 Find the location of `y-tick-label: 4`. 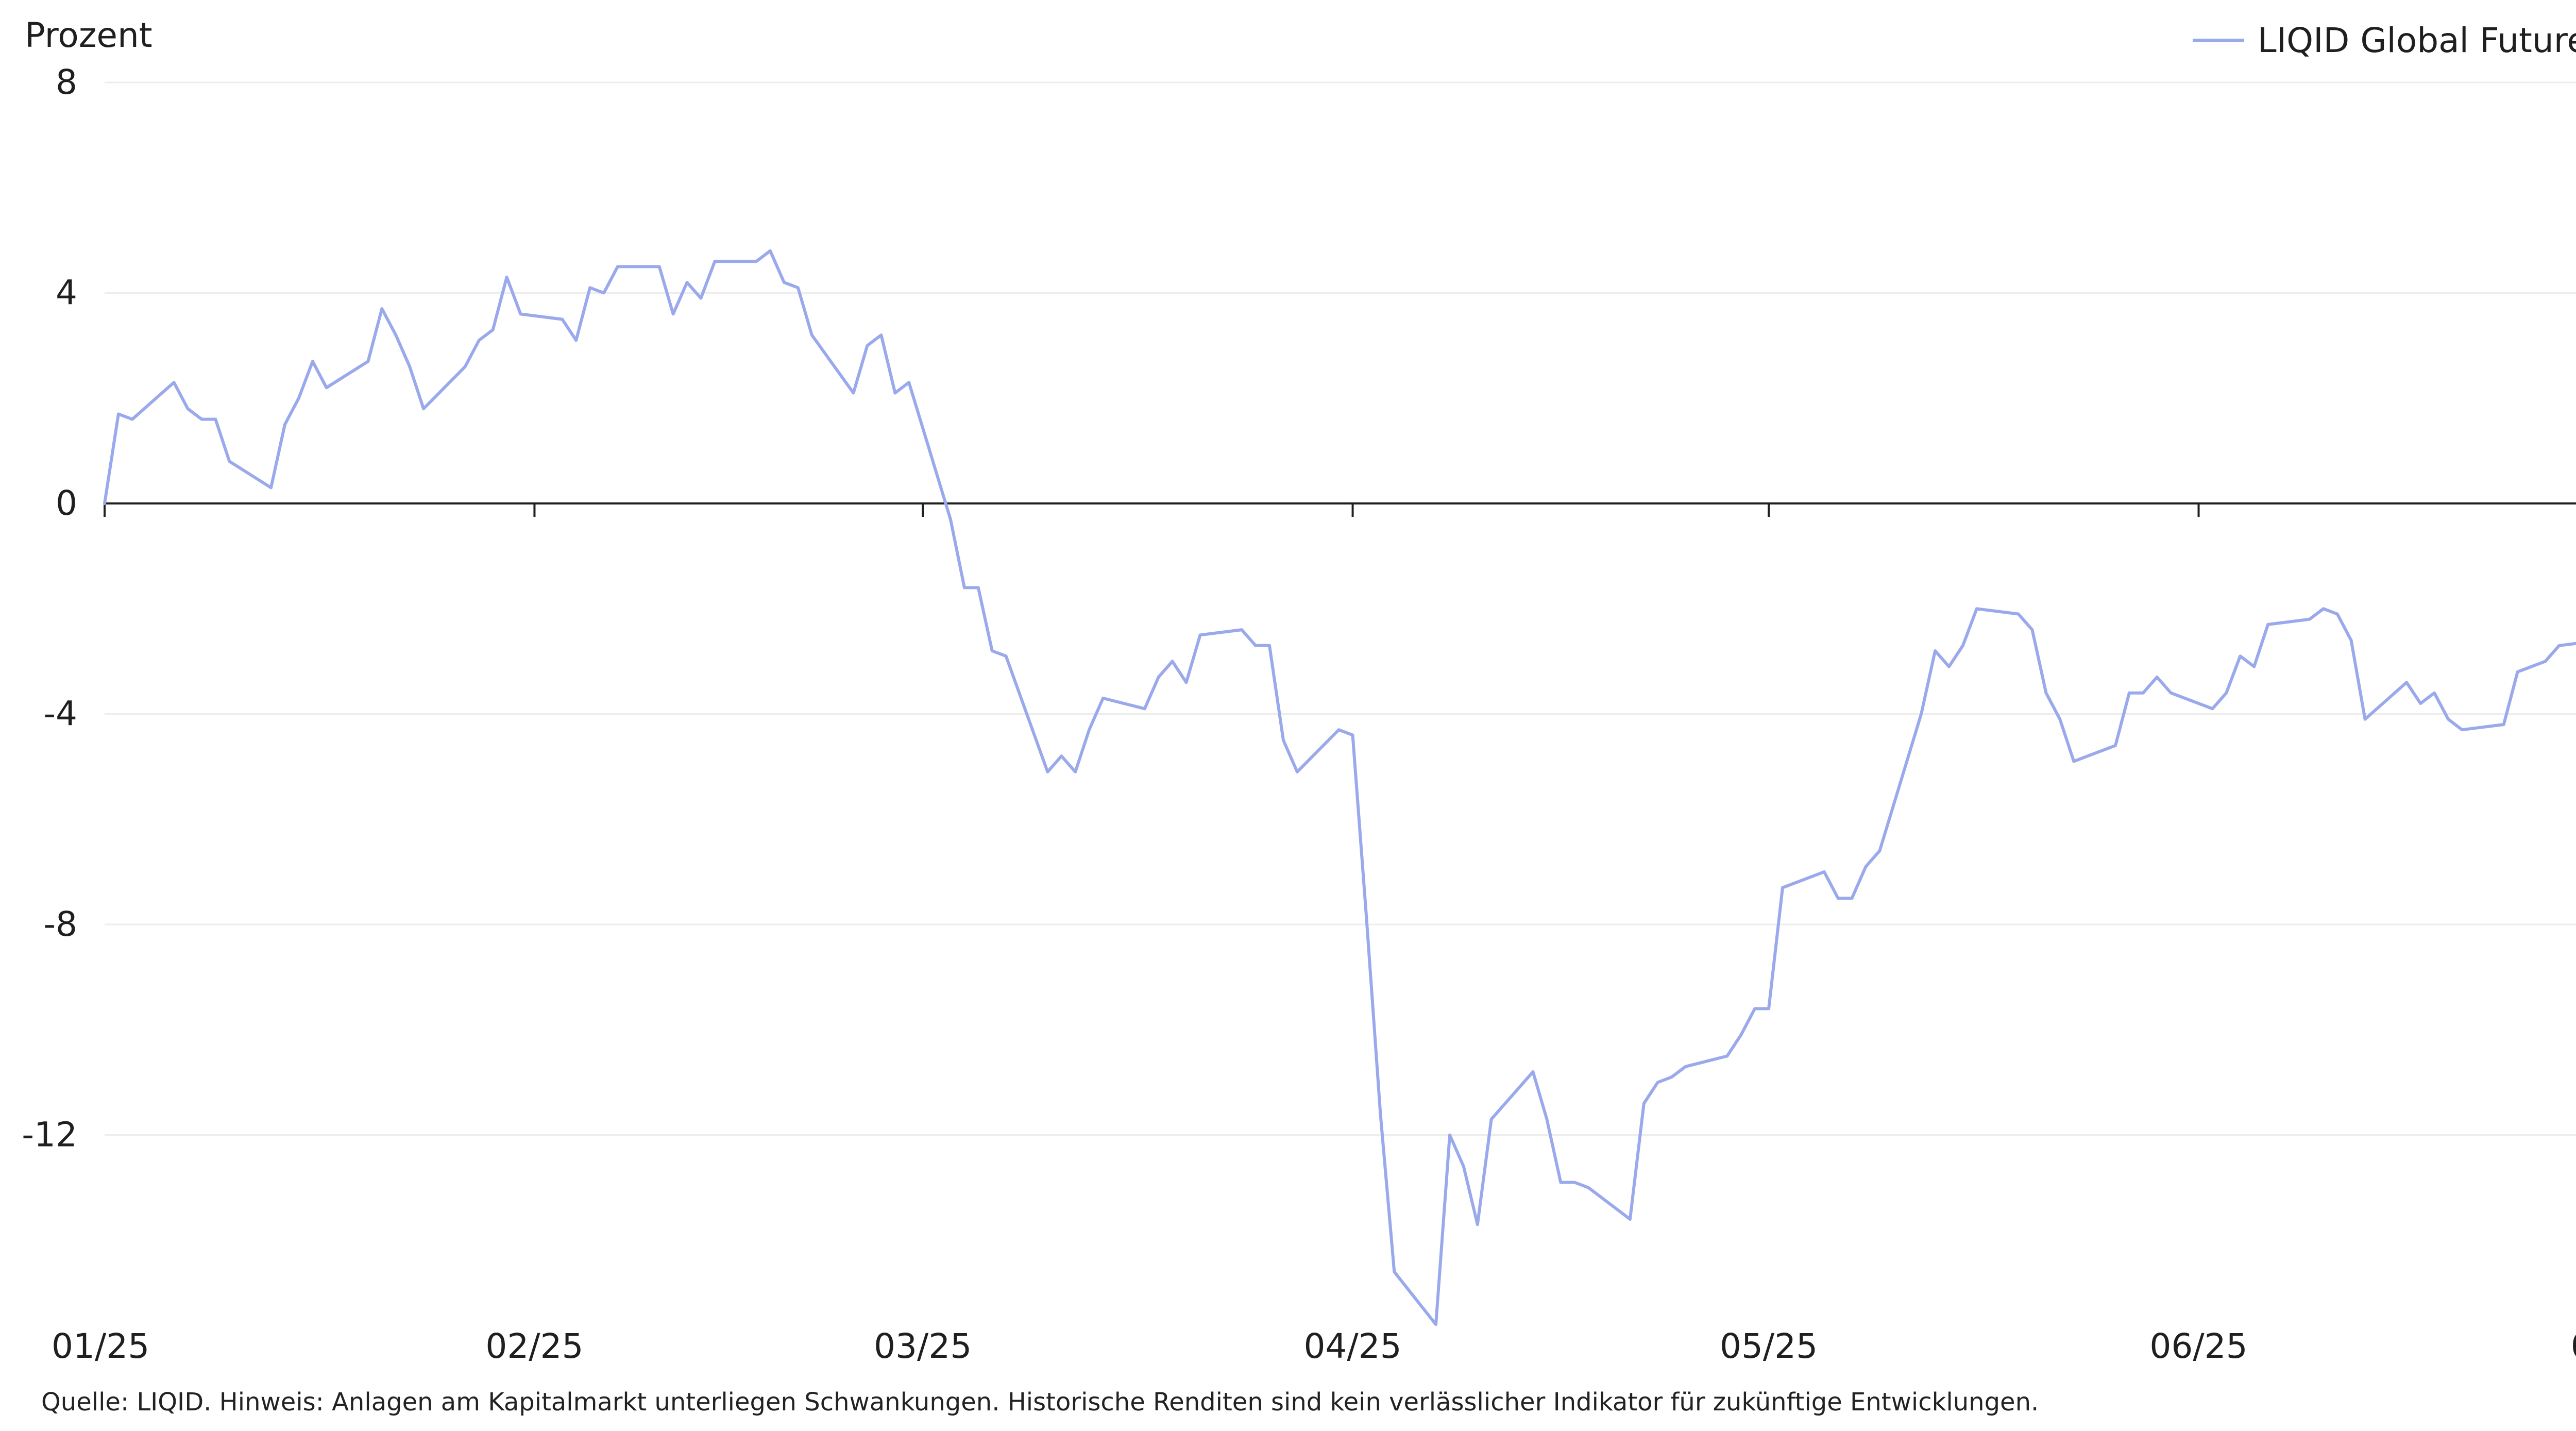

y-tick-label: 4 is located at coordinates (66, 293).